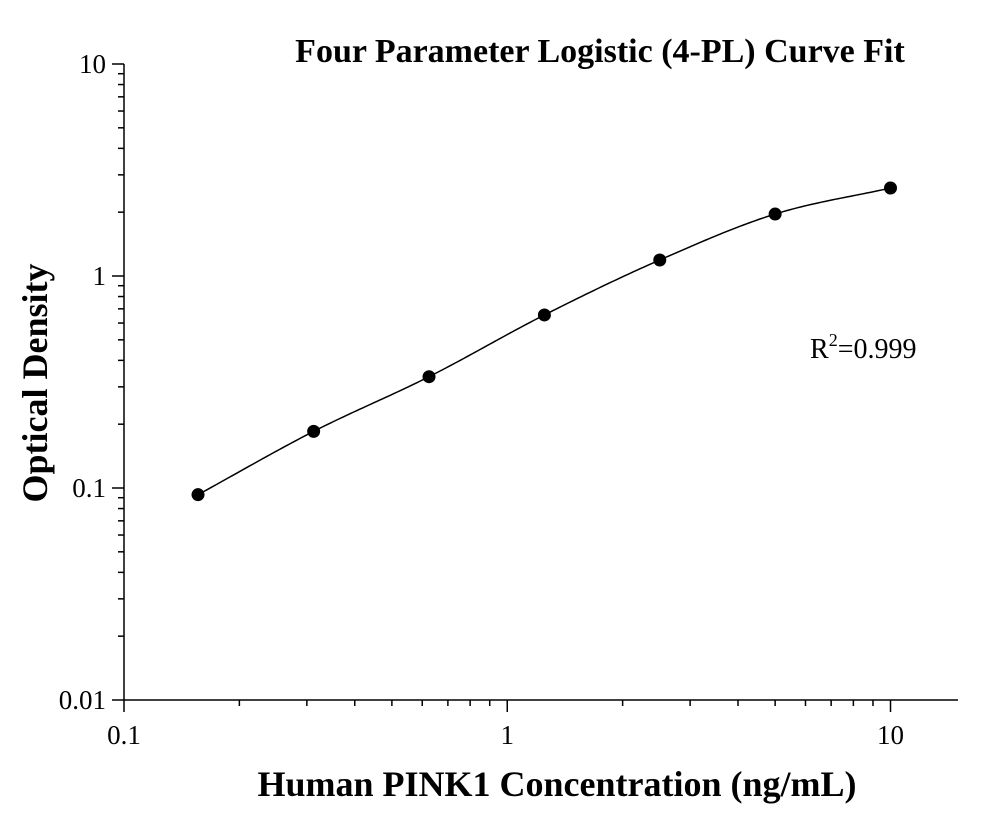 The image size is (1008, 822). I want to click on x-tick-label: 0.1, so click(124, 735).